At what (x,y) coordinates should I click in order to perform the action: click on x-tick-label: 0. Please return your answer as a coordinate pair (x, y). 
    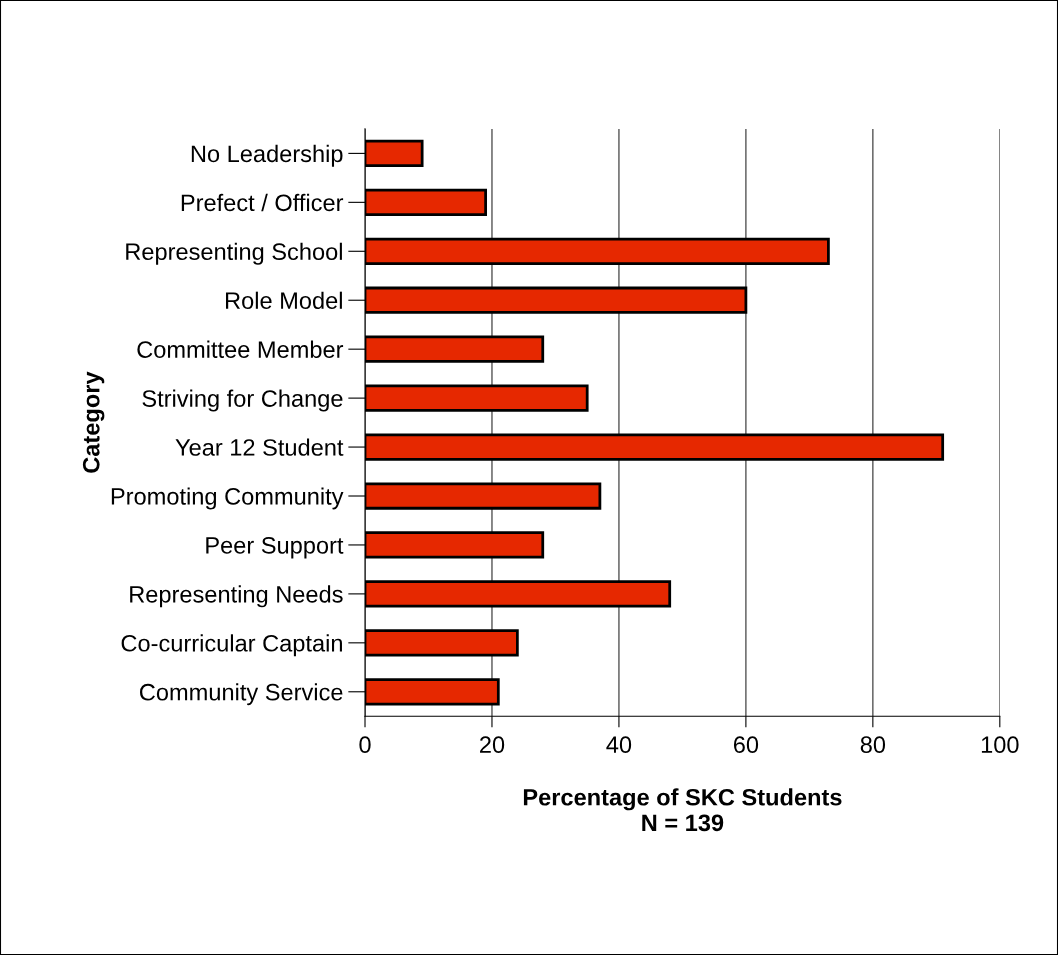
    Looking at the image, I should click on (365, 745).